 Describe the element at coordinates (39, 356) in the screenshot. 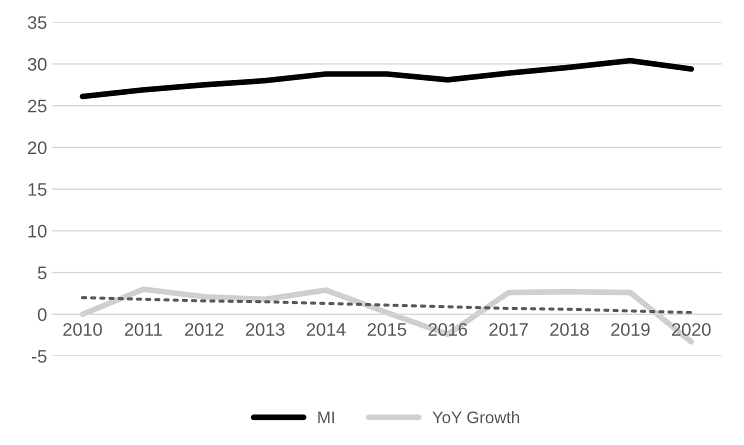

I see `y-tick-label: -5` at that location.